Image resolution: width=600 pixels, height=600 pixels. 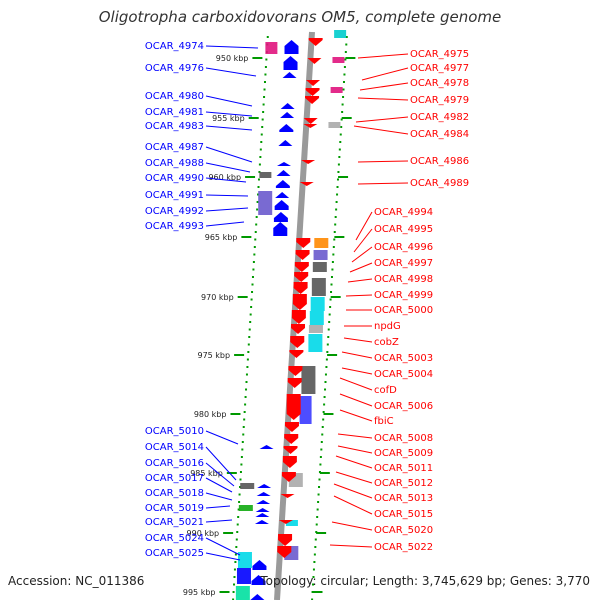 What do you see at coordinates (385, 390) in the screenshot?
I see `reverse-gene-label: cofD` at bounding box center [385, 390].